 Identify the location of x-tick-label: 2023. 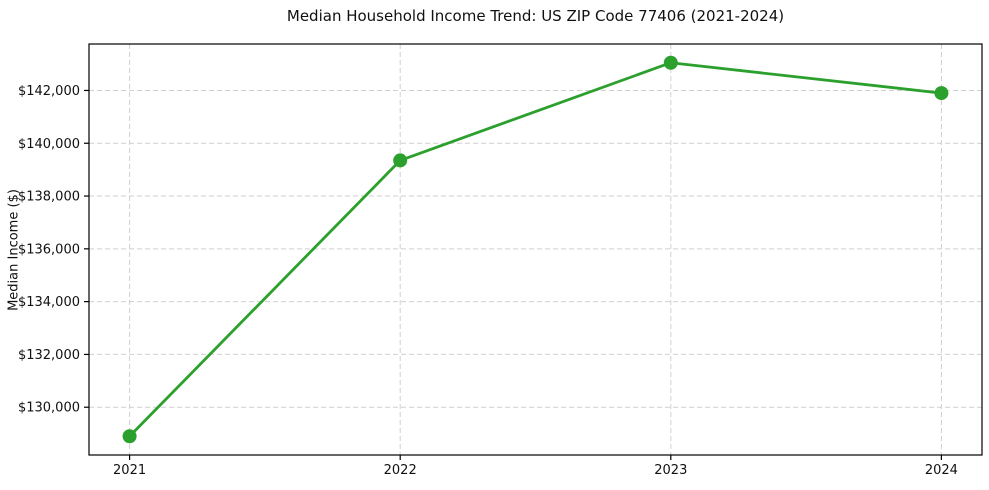
(670, 470).